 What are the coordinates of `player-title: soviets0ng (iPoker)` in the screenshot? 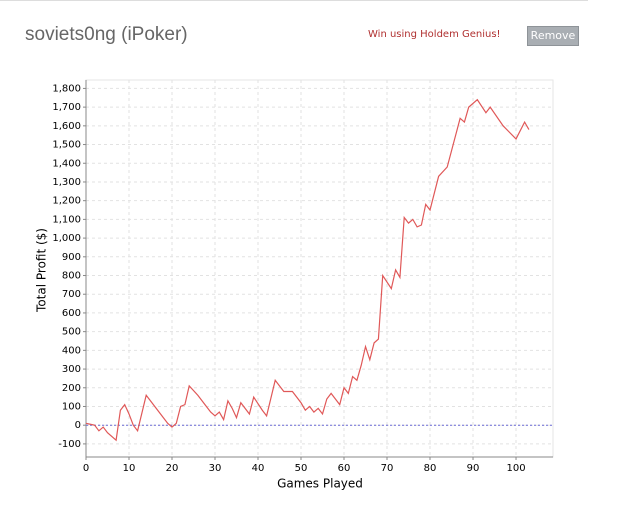 It's located at (106, 34).